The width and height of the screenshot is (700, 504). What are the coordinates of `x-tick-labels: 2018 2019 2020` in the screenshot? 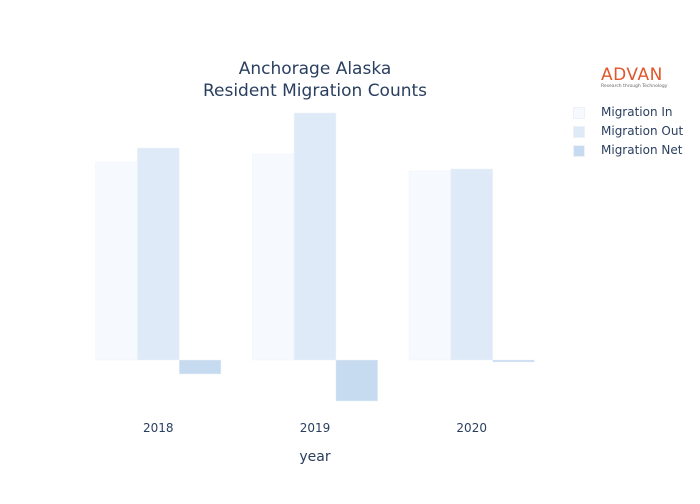 It's located at (315, 428).